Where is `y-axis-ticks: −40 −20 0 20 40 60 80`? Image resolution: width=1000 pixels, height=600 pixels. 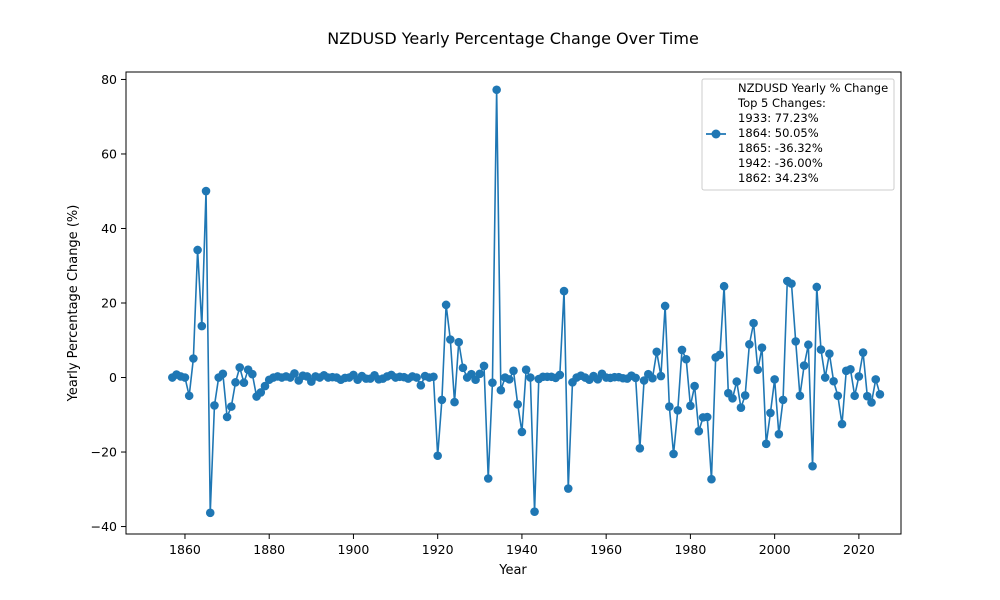
y-axis-ticks: −40 −20 0 20 40 60 80 is located at coordinates (108, 303).